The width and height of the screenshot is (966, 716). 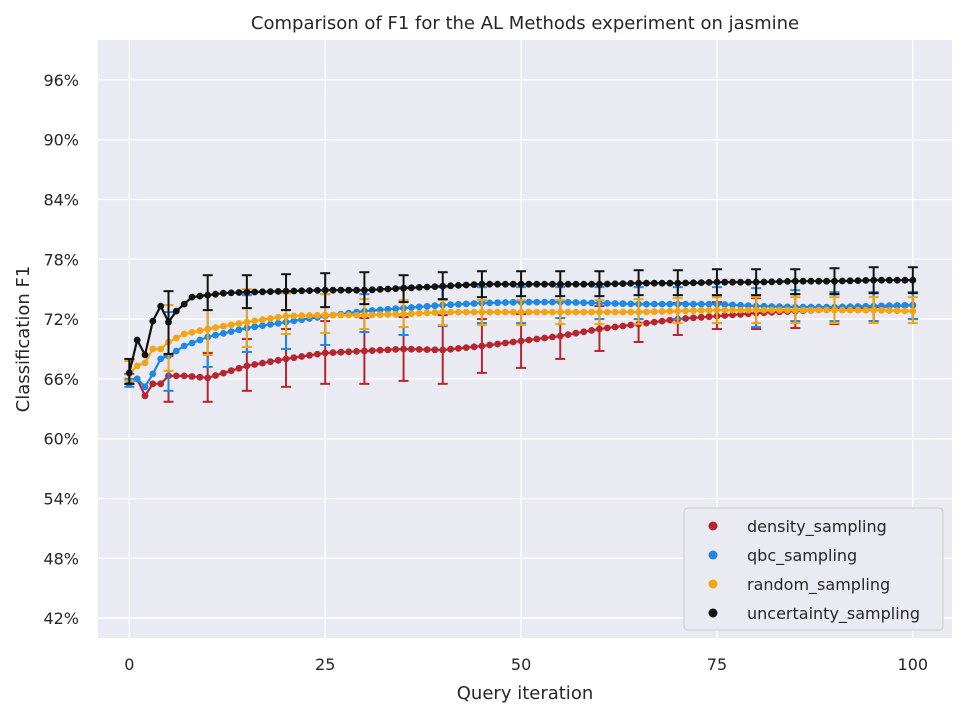 I want to click on y-tick-label: 84%, so click(x=61, y=199).